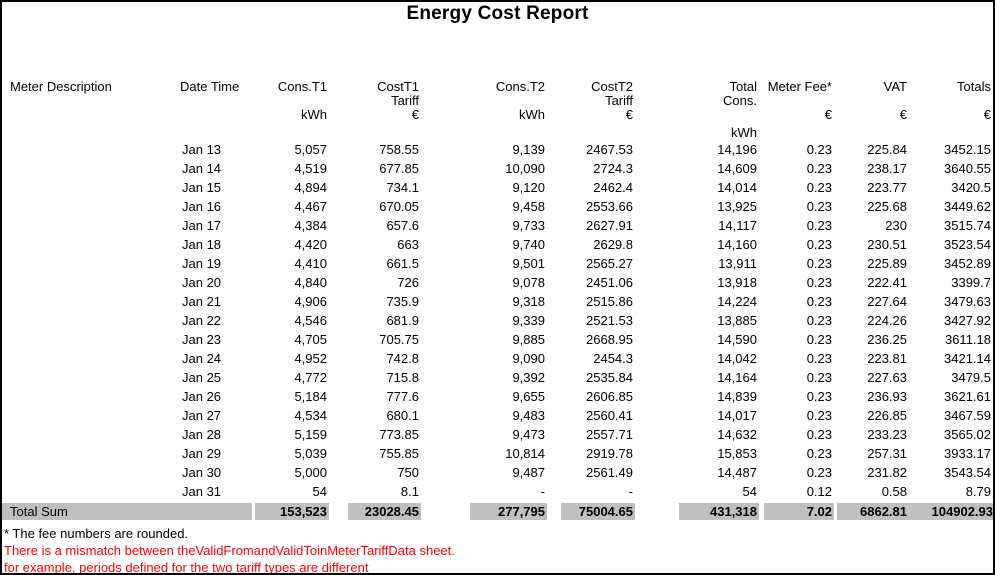 This screenshot has width=995, height=575. What do you see at coordinates (402, 301) in the screenshot?
I see `cell-cost-t1: 735.9` at bounding box center [402, 301].